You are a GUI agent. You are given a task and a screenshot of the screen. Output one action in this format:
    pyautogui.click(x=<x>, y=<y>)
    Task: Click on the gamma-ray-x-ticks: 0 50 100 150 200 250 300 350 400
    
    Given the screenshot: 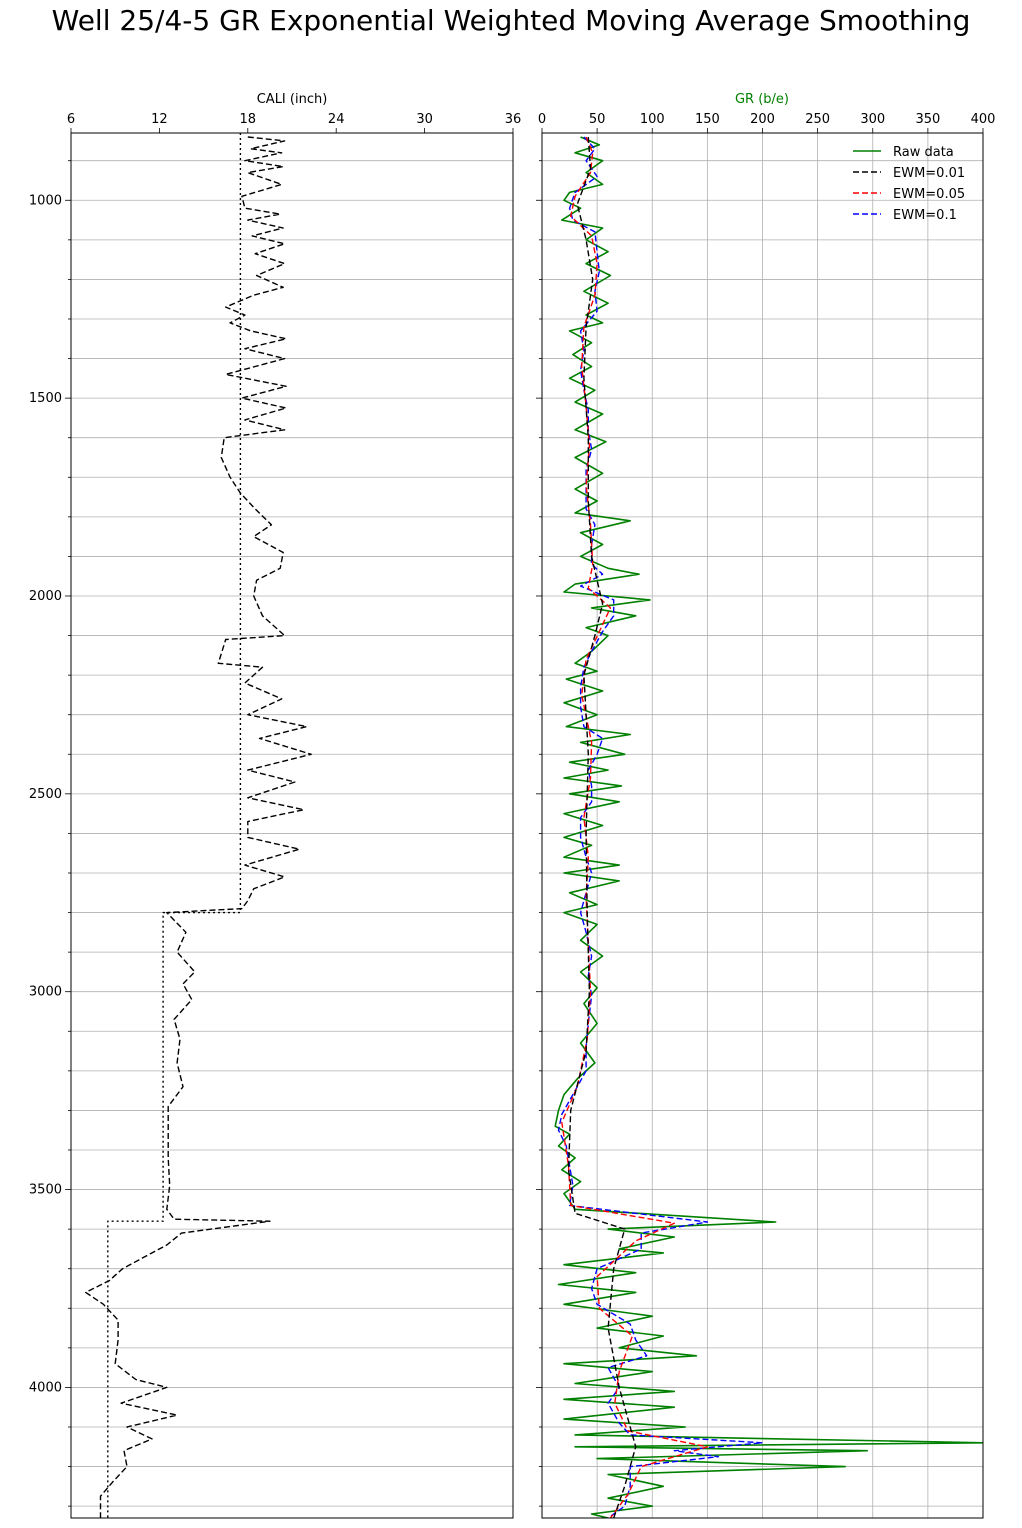 What is the action you would take?
    pyautogui.click(x=767, y=122)
    